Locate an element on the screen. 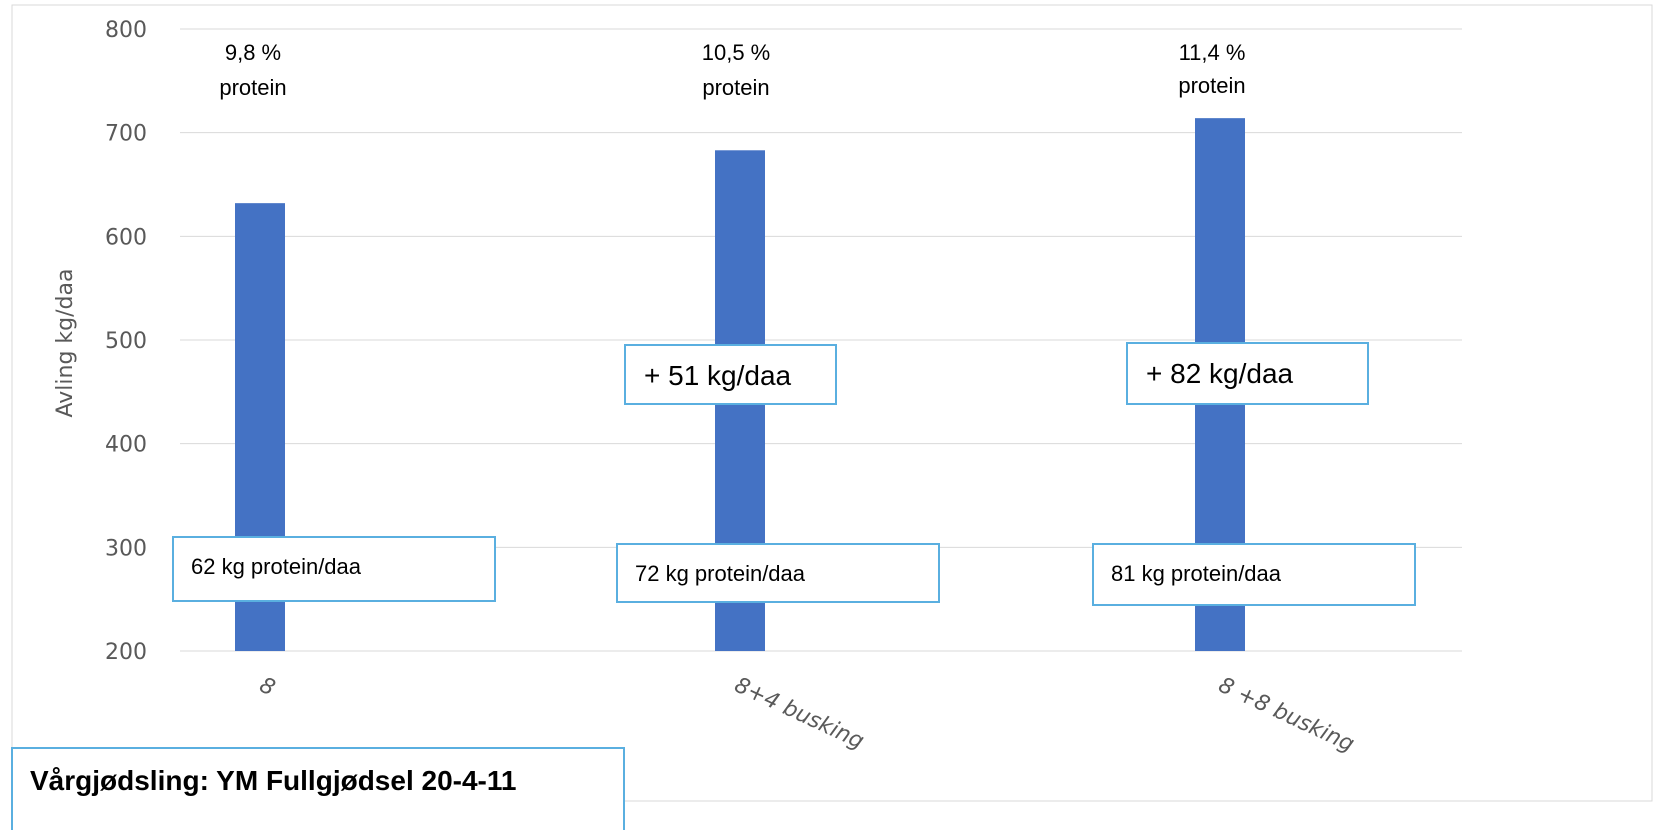  protein-percent-label-2: 11,4 % is located at coordinates (1212, 52).